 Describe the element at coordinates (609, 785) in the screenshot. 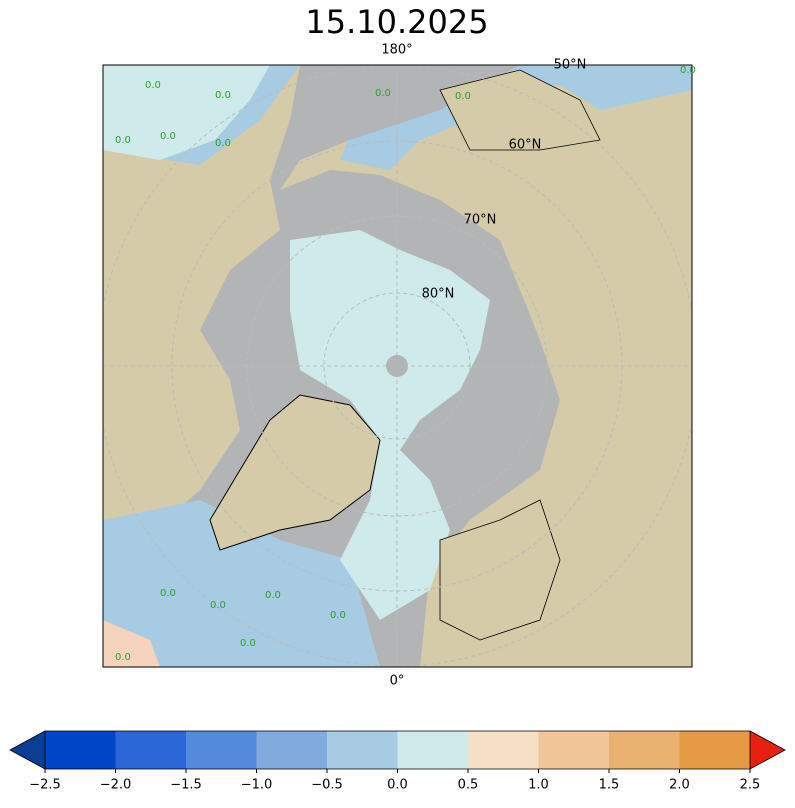

I see `colorbar-tick-label: 1.5` at that location.